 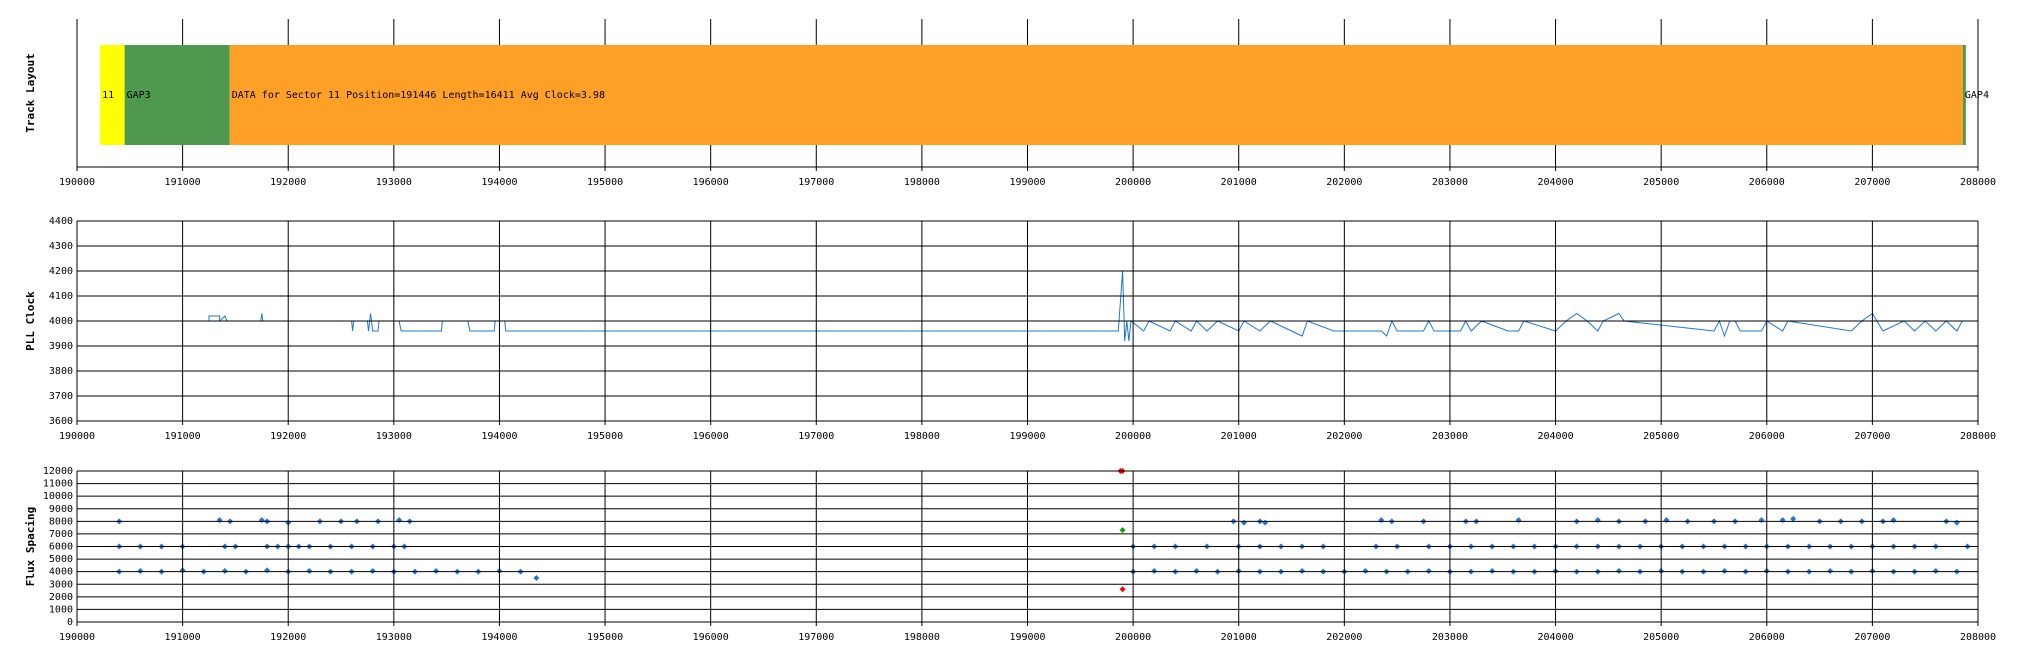 What do you see at coordinates (61, 371) in the screenshot?
I see `y-tick-label: 3800` at bounding box center [61, 371].